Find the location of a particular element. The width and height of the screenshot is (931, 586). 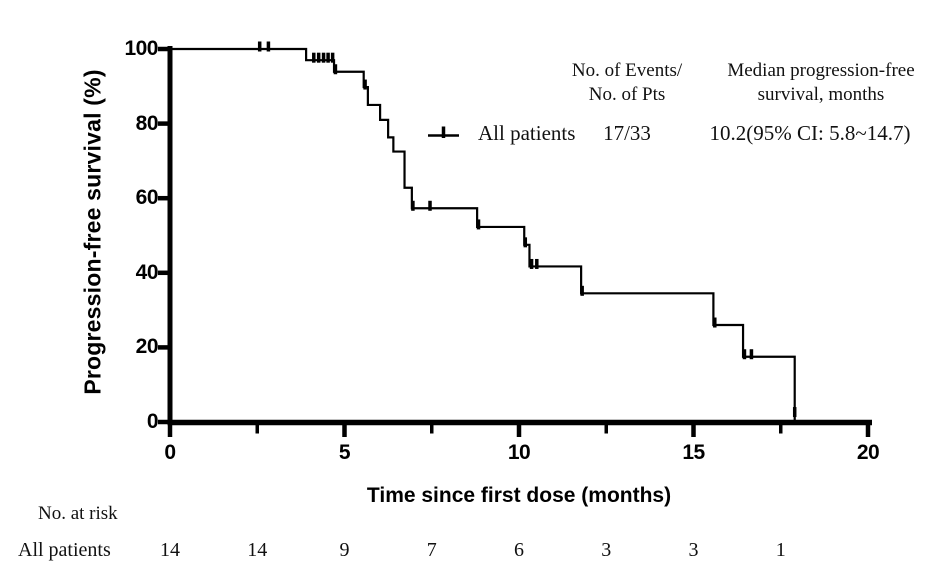

legend-events-value: 17/33 is located at coordinates (627, 133).